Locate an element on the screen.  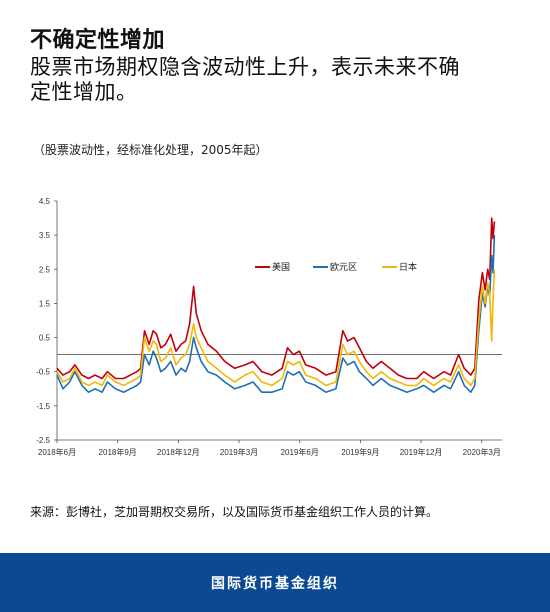
y-tick-label: 1.5 is located at coordinates (45, 303).